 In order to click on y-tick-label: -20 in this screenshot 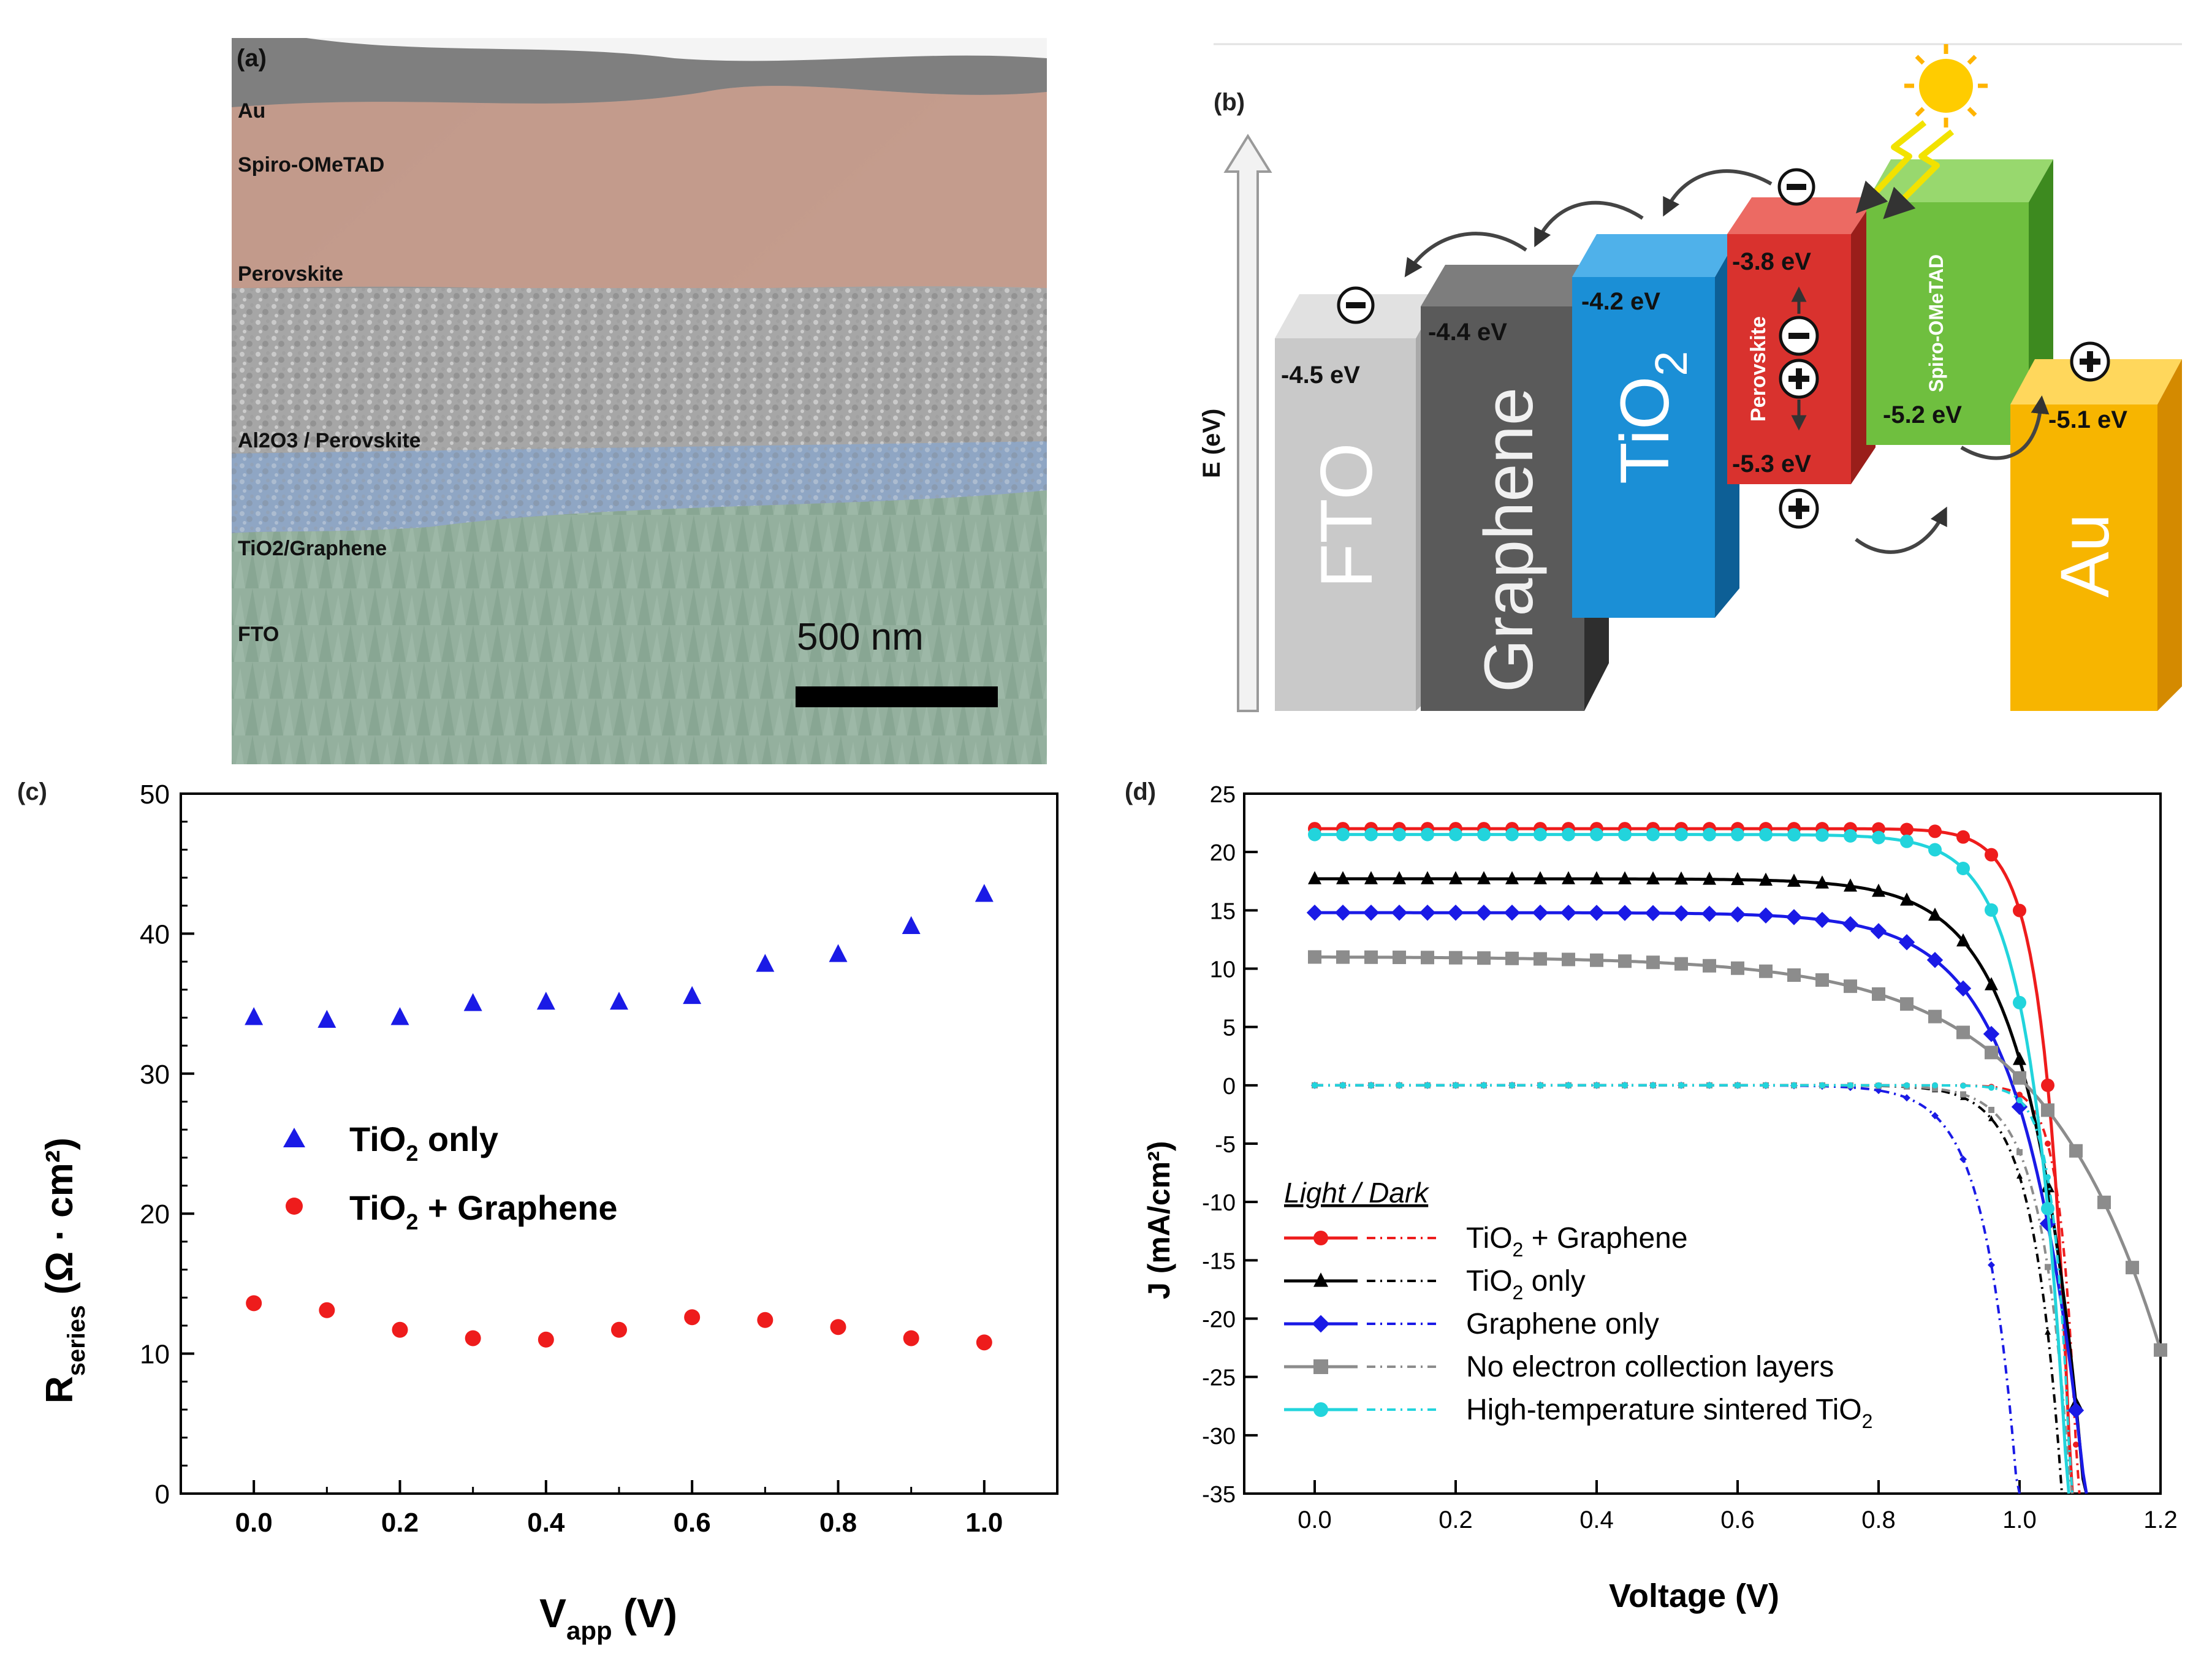, I will do `click(1219, 1320)`.